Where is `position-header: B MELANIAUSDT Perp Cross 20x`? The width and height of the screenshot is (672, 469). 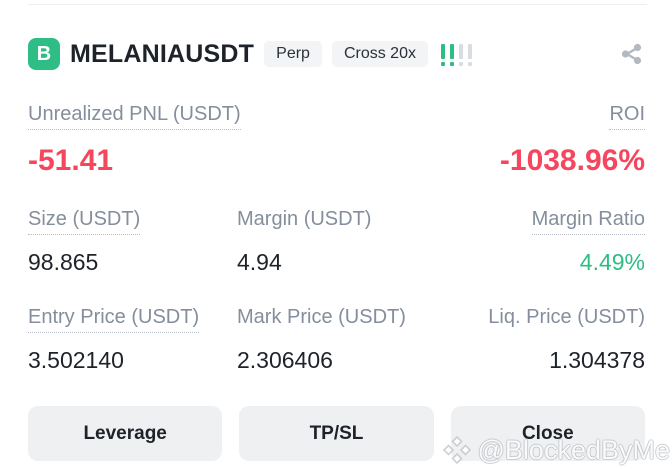 position-header: B MELANIAUSDT Perp Cross 20x is located at coordinates (336, 35).